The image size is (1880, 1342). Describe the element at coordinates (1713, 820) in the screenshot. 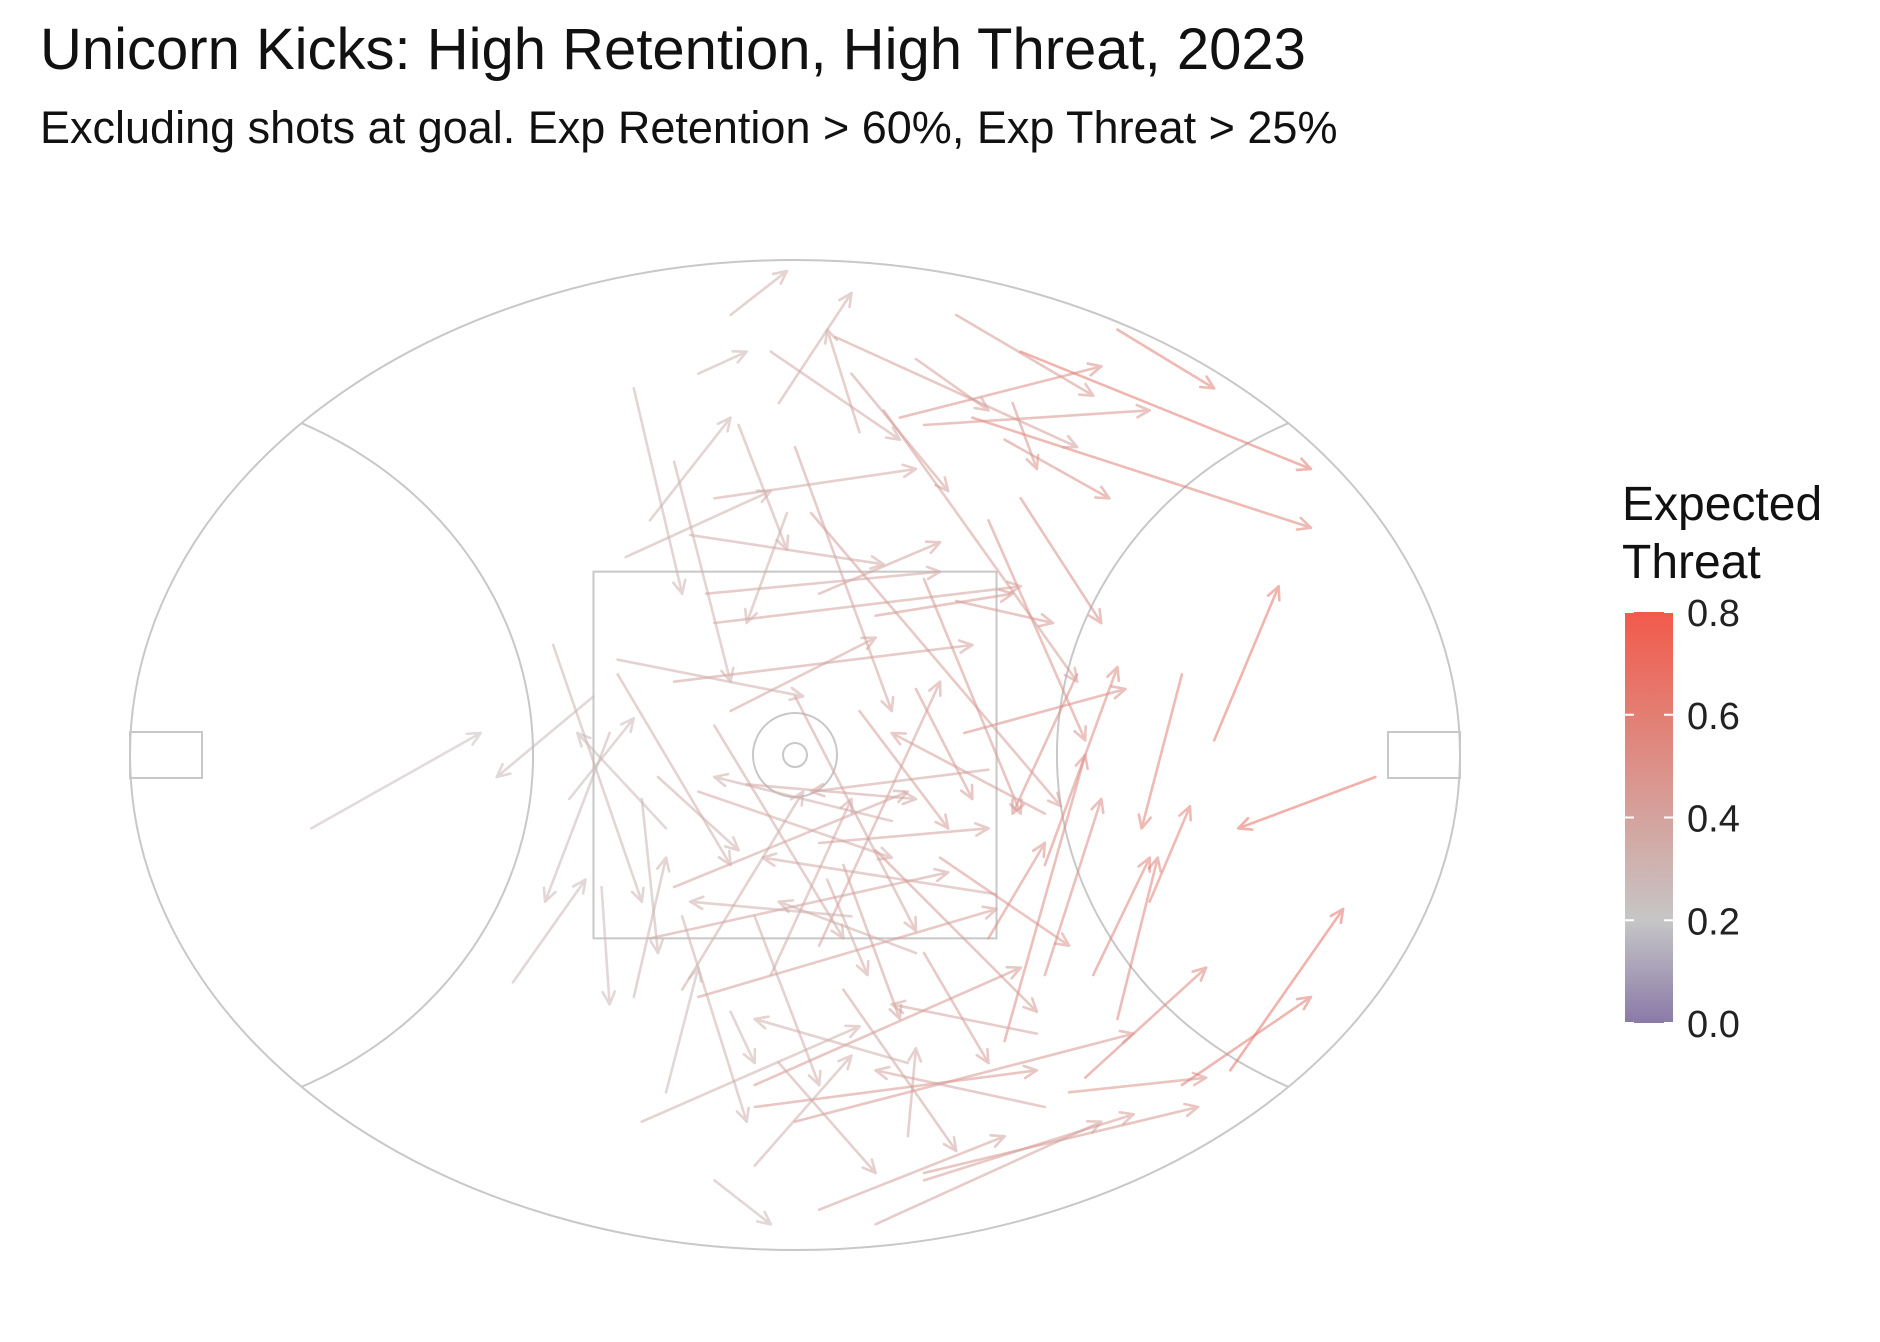

I see `legend-tick-label: 0.4` at that location.